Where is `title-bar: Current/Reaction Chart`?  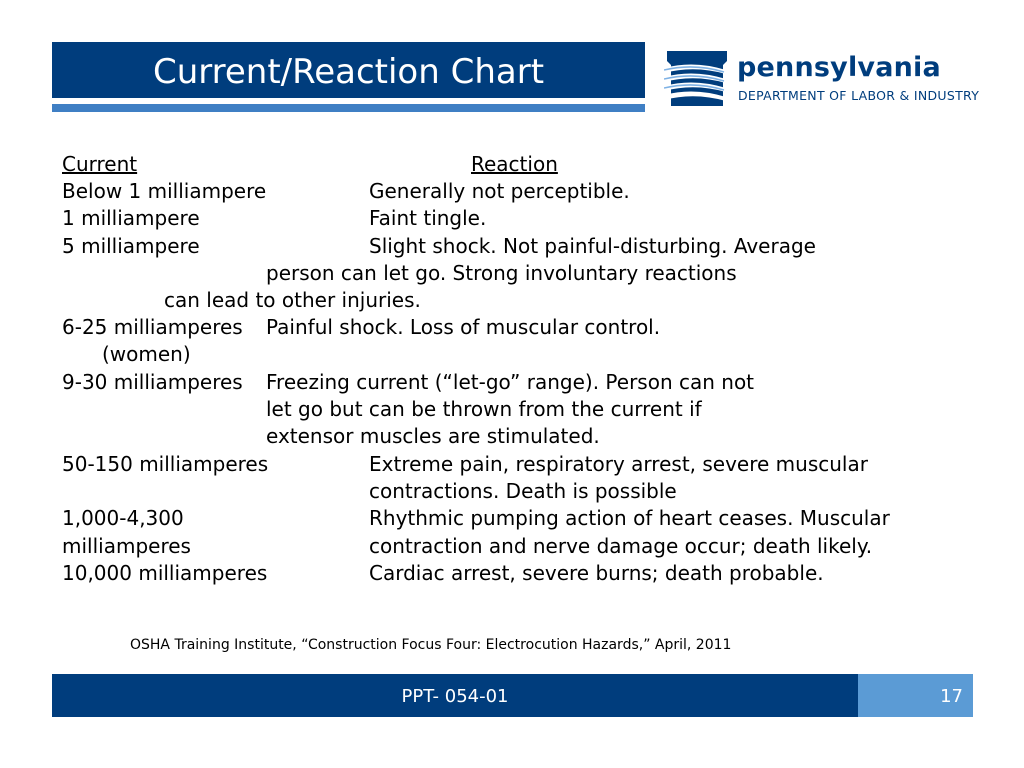
title-bar: Current/Reaction Chart is located at coordinates (348, 70).